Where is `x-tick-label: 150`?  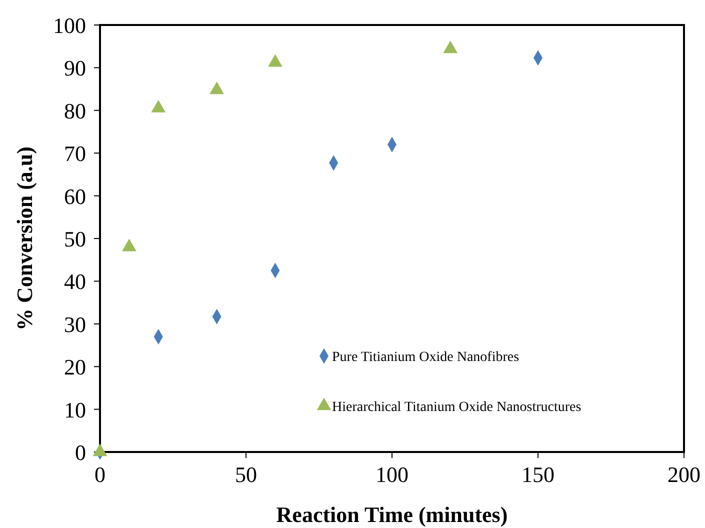
x-tick-label: 150 is located at coordinates (538, 474).